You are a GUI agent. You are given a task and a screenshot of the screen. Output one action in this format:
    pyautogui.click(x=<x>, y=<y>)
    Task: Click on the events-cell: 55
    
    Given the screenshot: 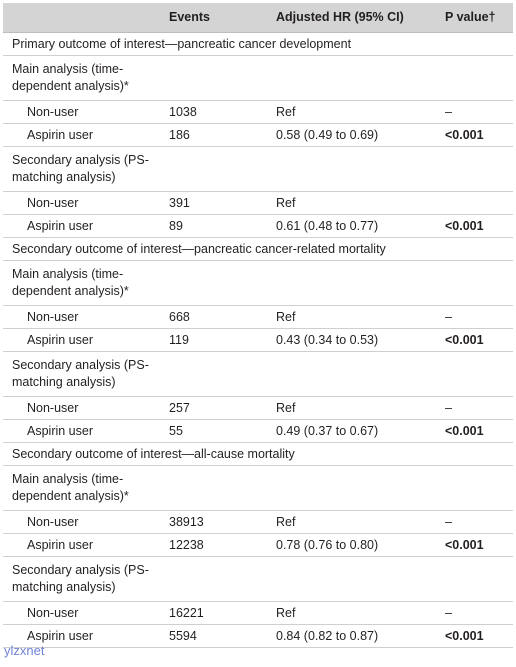 What is the action you would take?
    pyautogui.click(x=176, y=430)
    